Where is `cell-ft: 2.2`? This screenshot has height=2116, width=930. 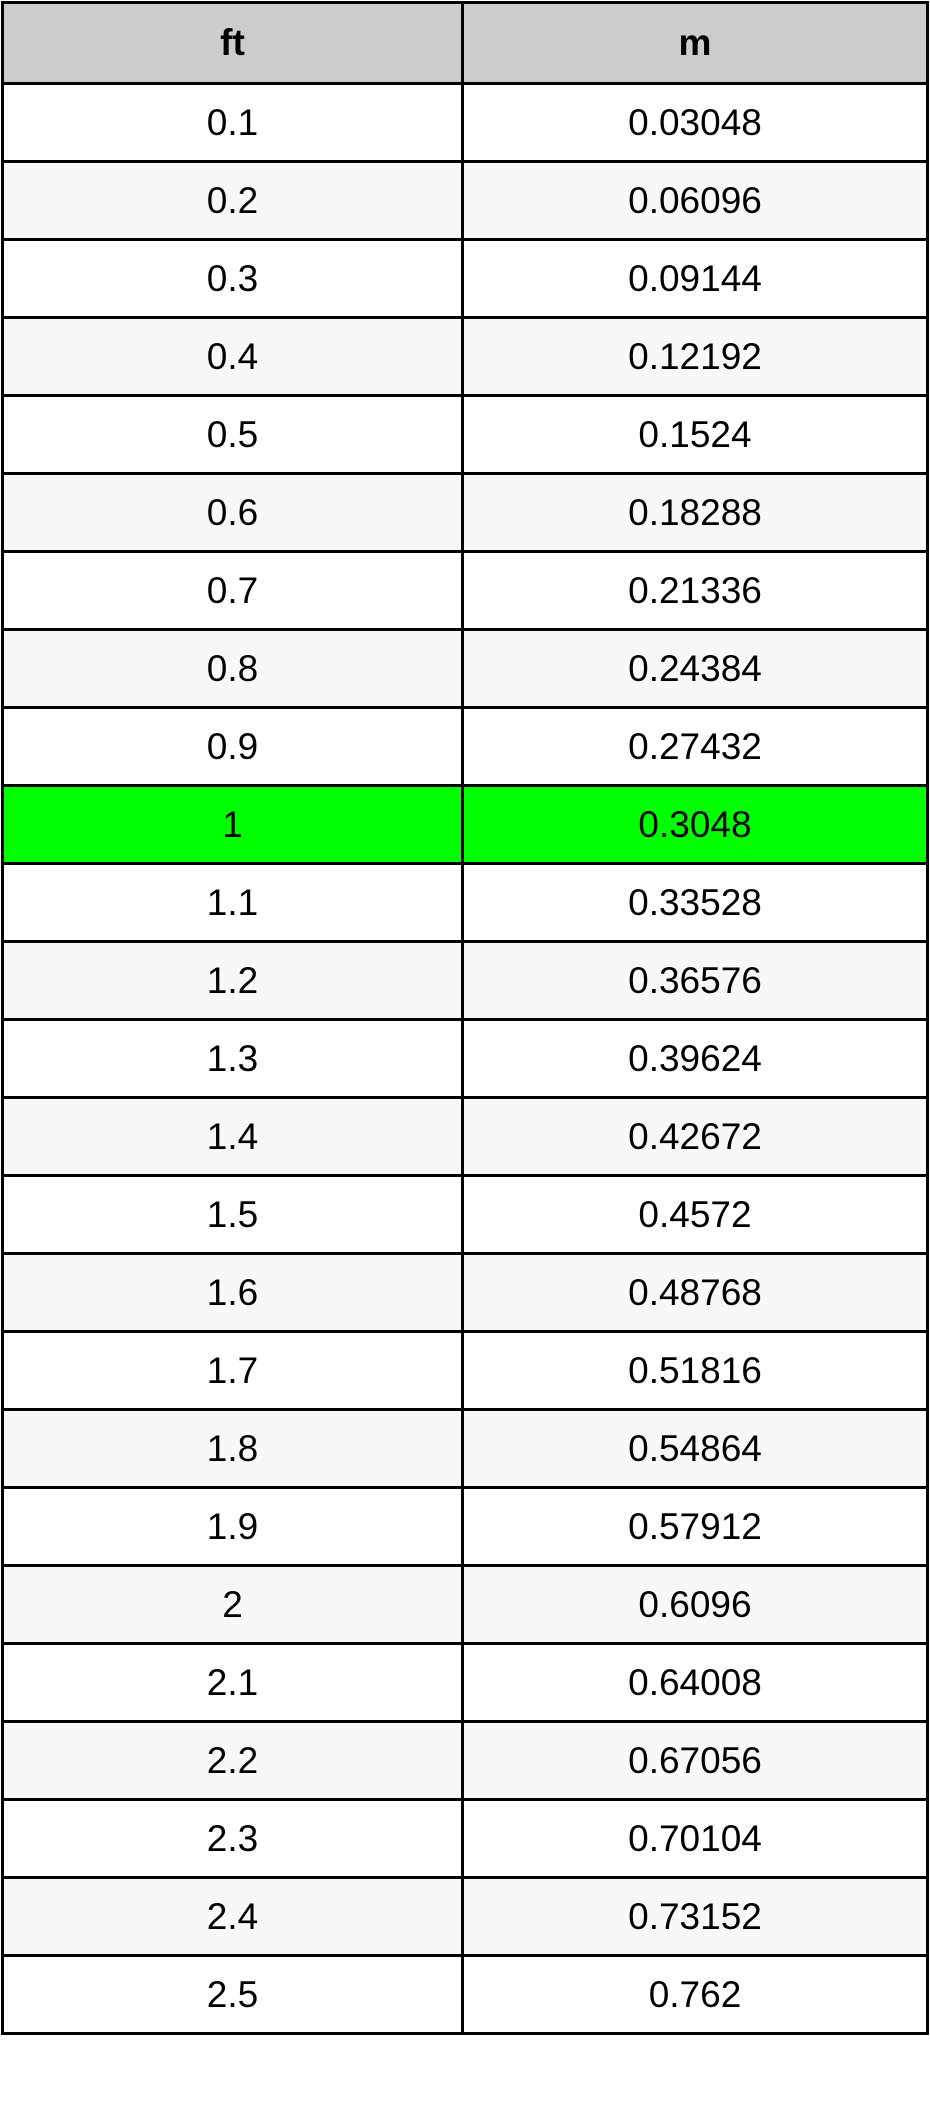 cell-ft: 2.2 is located at coordinates (232, 1760).